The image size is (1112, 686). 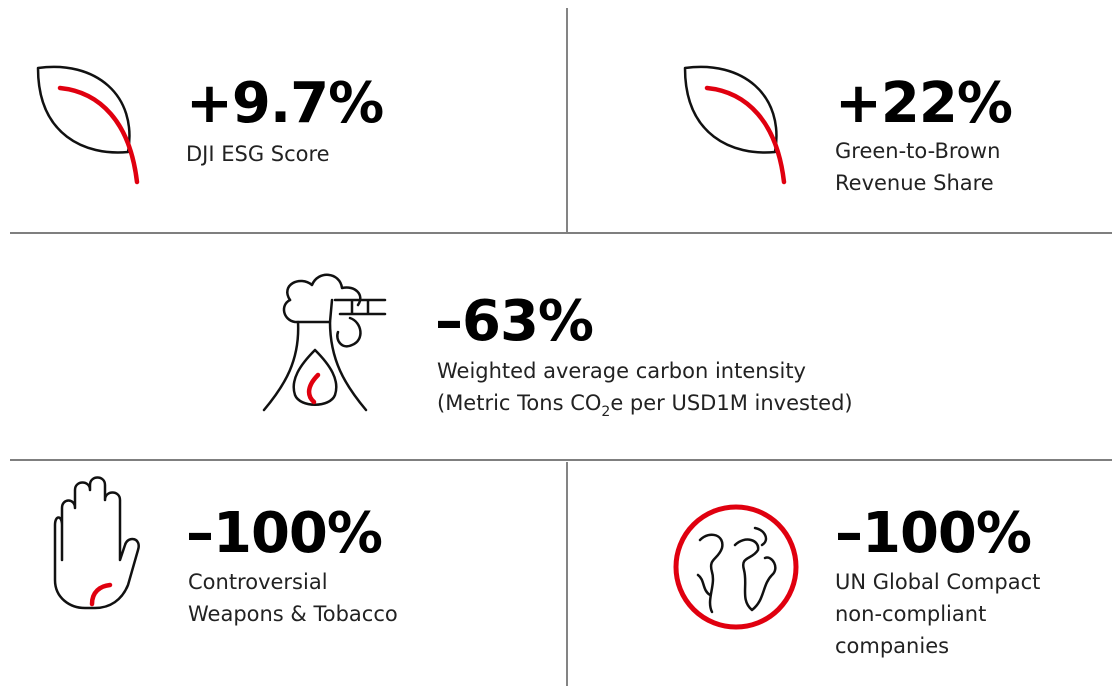 What do you see at coordinates (621, 371) in the screenshot?
I see `stat-label: Weighted average carbon intensity` at bounding box center [621, 371].